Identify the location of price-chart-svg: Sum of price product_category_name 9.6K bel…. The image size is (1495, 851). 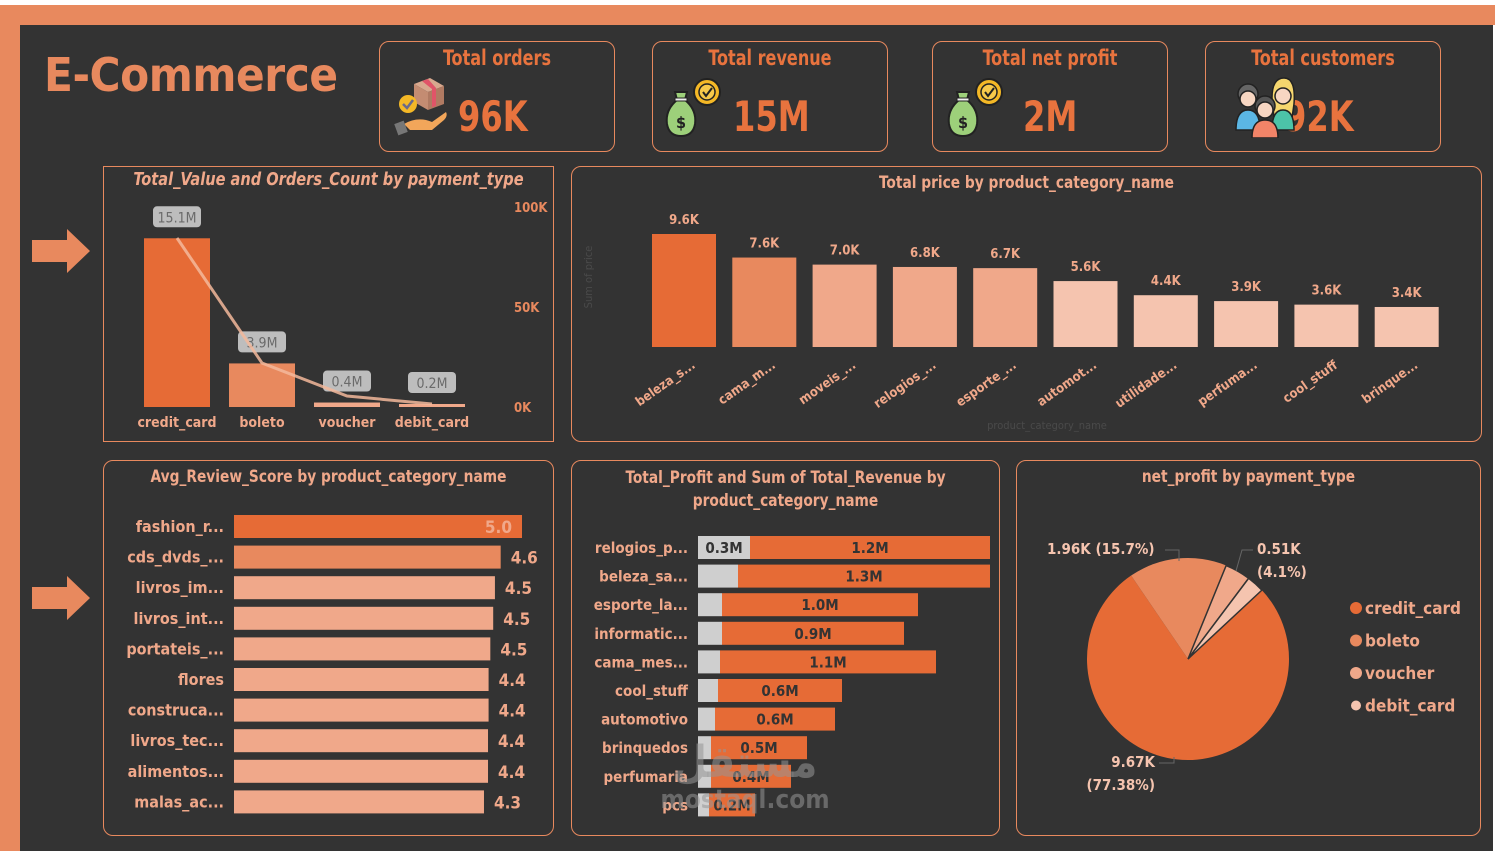
(1010, 322).